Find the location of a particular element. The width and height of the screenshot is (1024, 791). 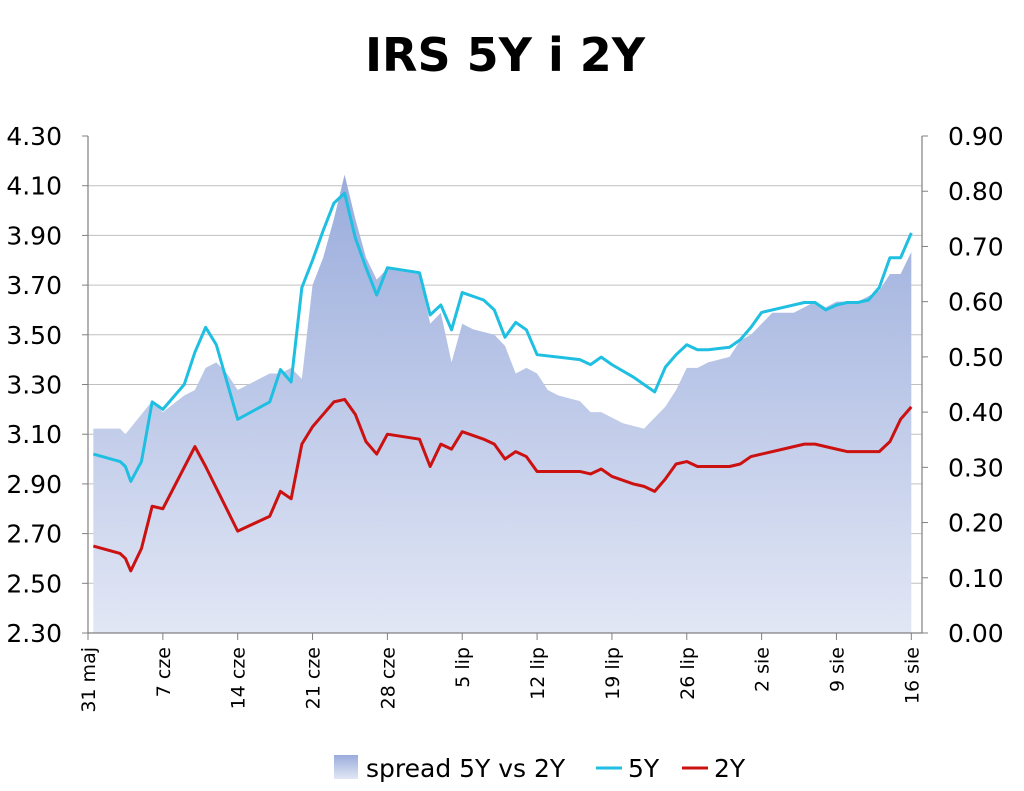

legend-label-2y: 2Y is located at coordinates (730, 768).